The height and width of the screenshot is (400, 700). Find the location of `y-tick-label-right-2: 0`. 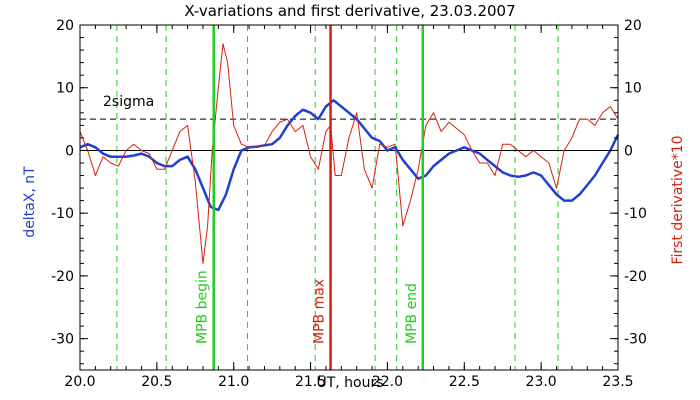

y-tick-label-right-2: 0 is located at coordinates (628, 151).